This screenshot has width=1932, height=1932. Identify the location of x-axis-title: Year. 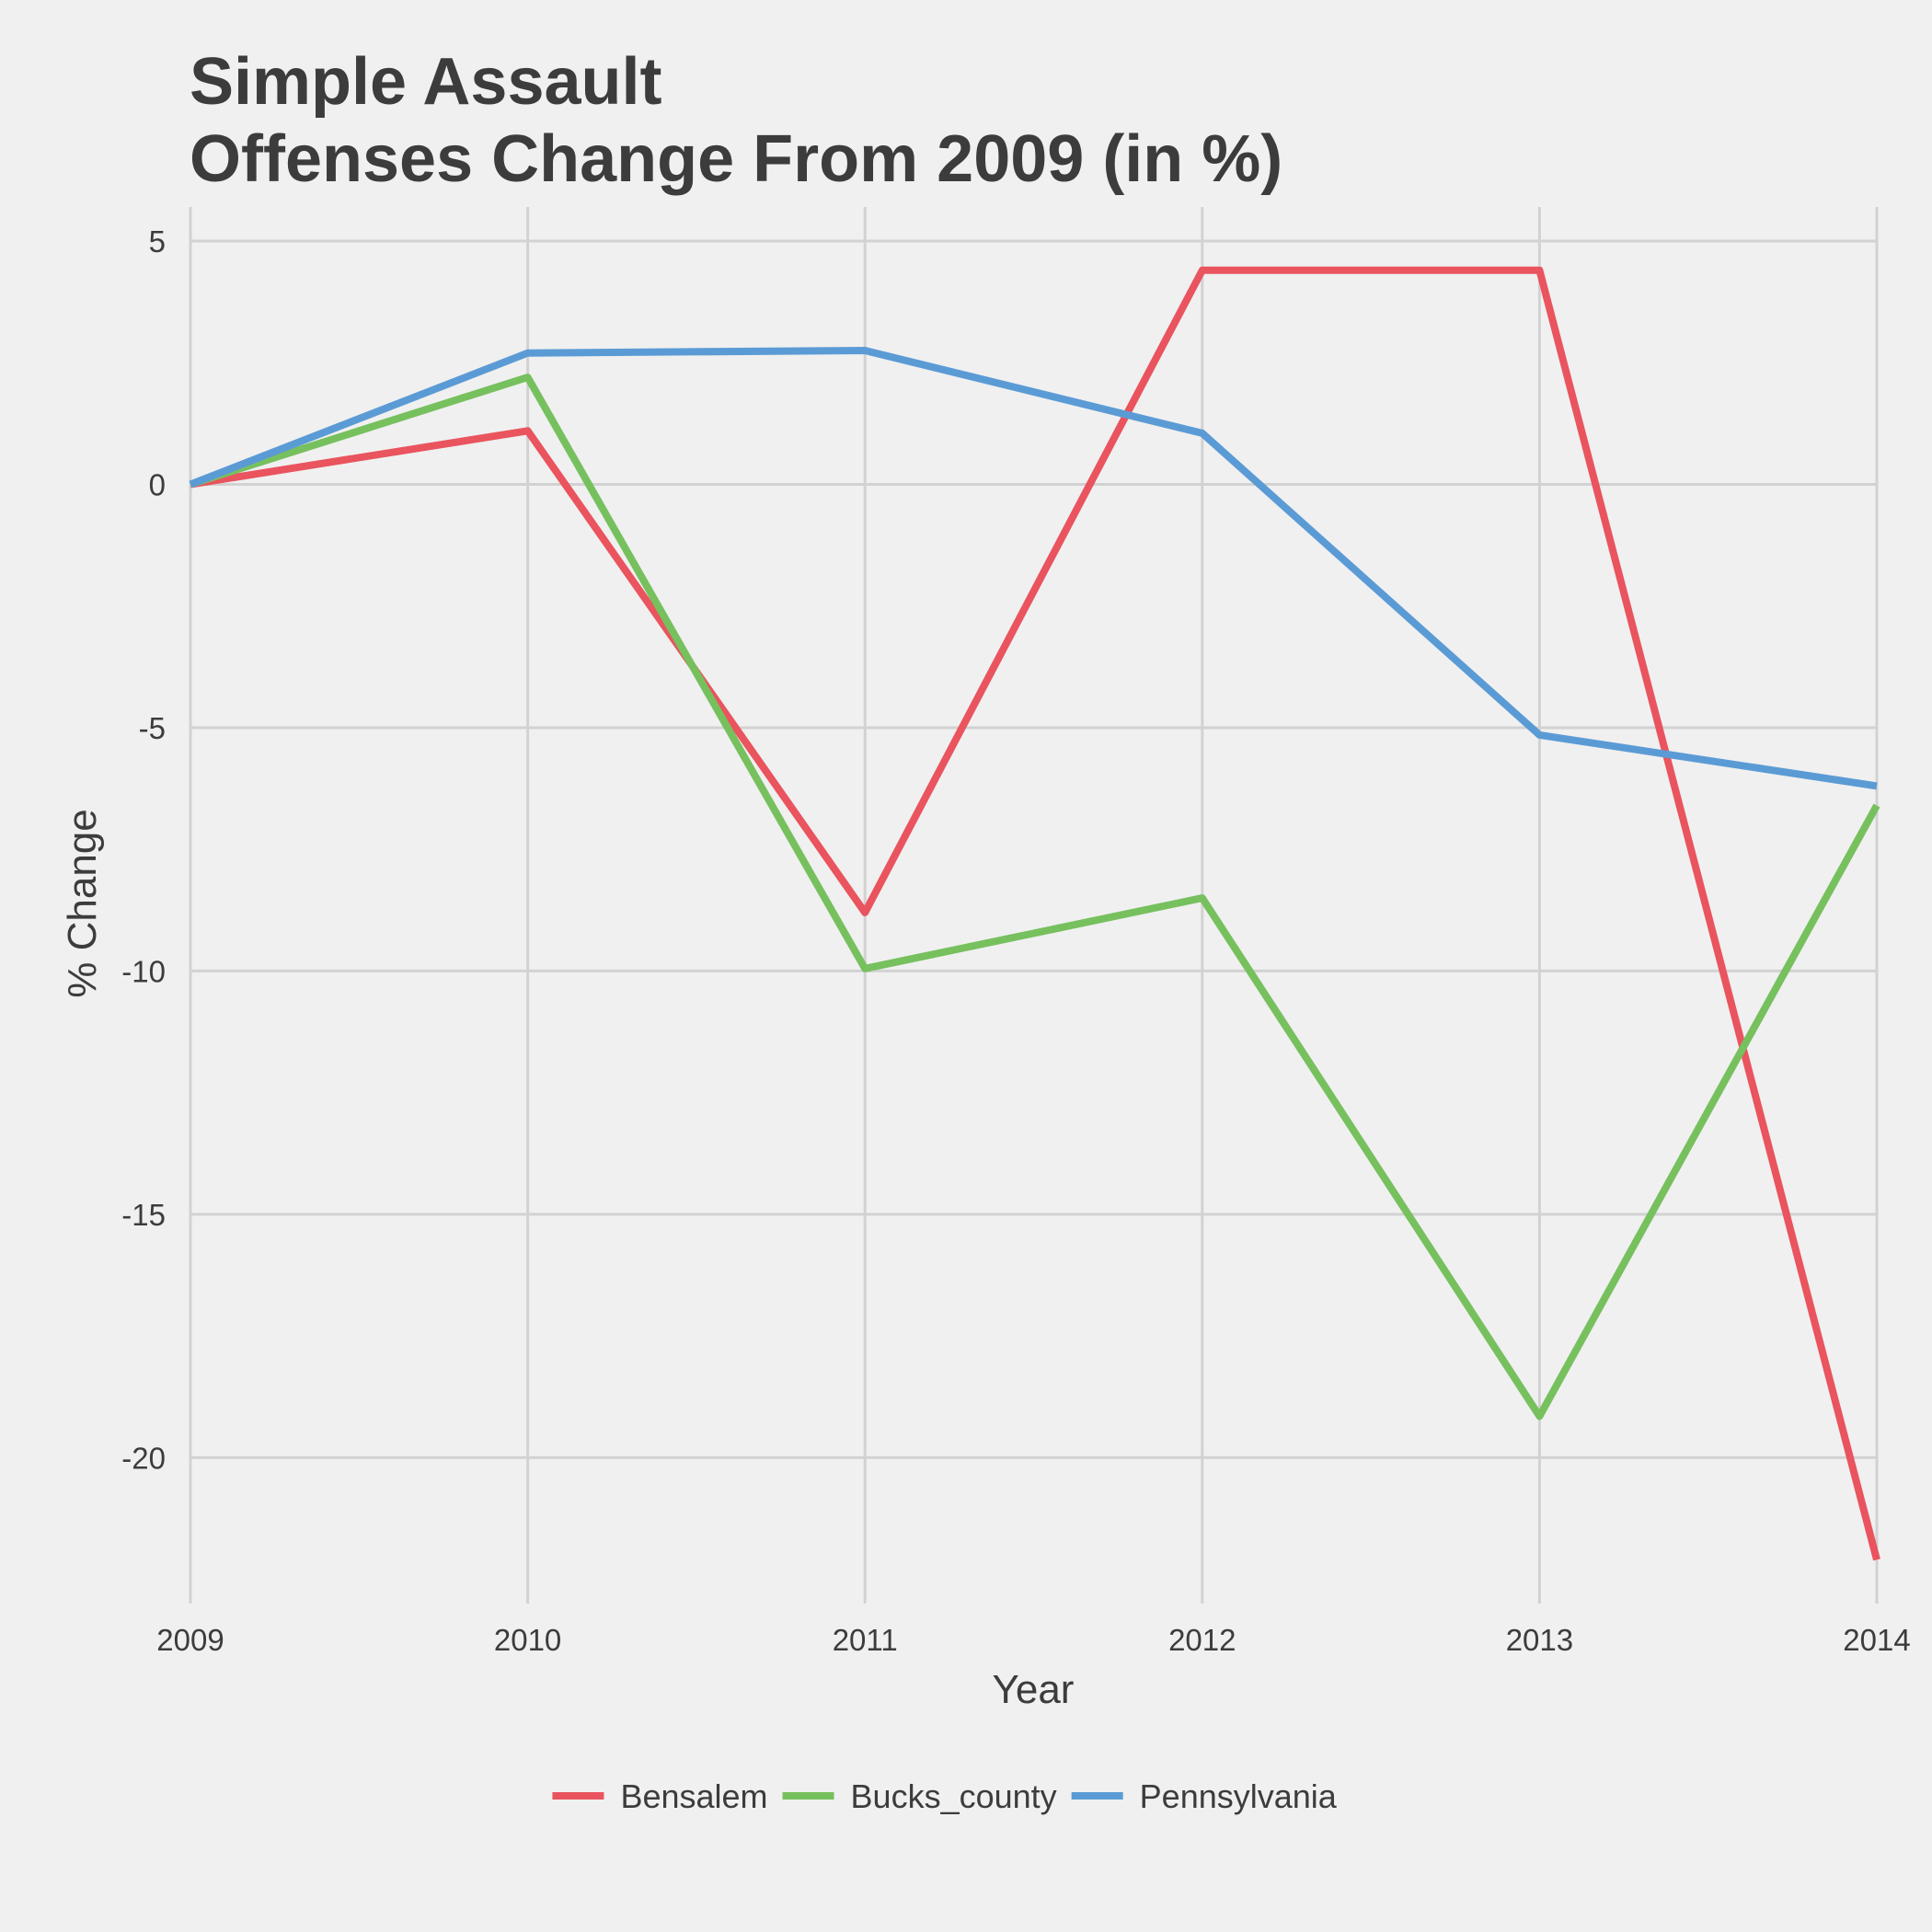
(1034, 1689).